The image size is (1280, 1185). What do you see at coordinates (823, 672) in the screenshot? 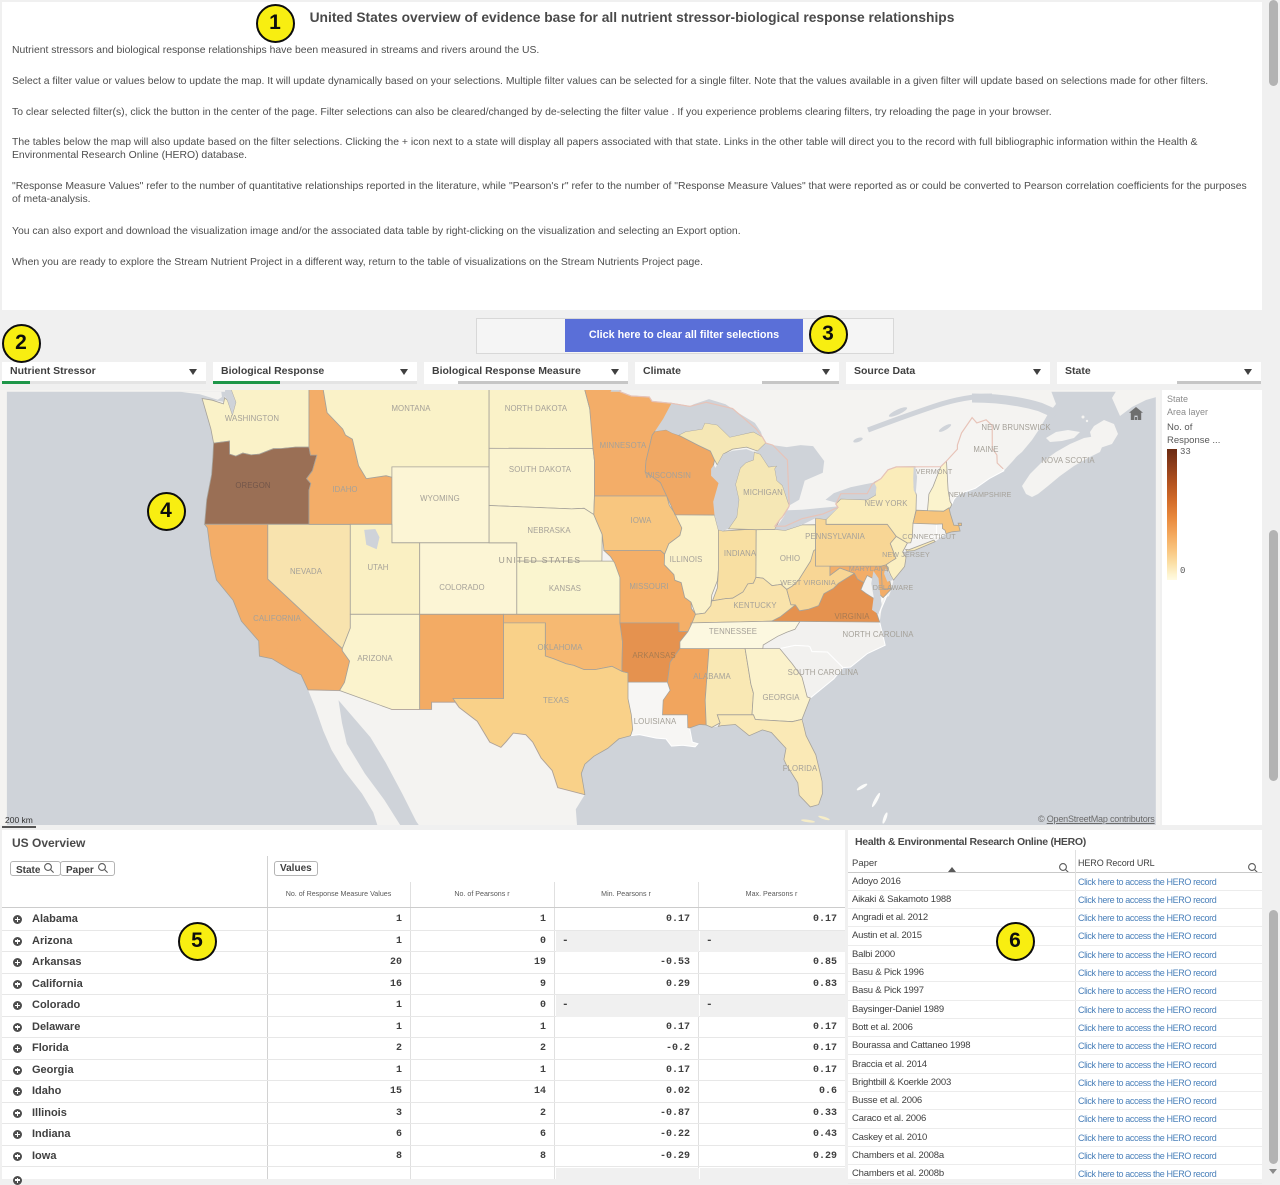
I see `svg-text: SOUTH CAROLINA` at bounding box center [823, 672].